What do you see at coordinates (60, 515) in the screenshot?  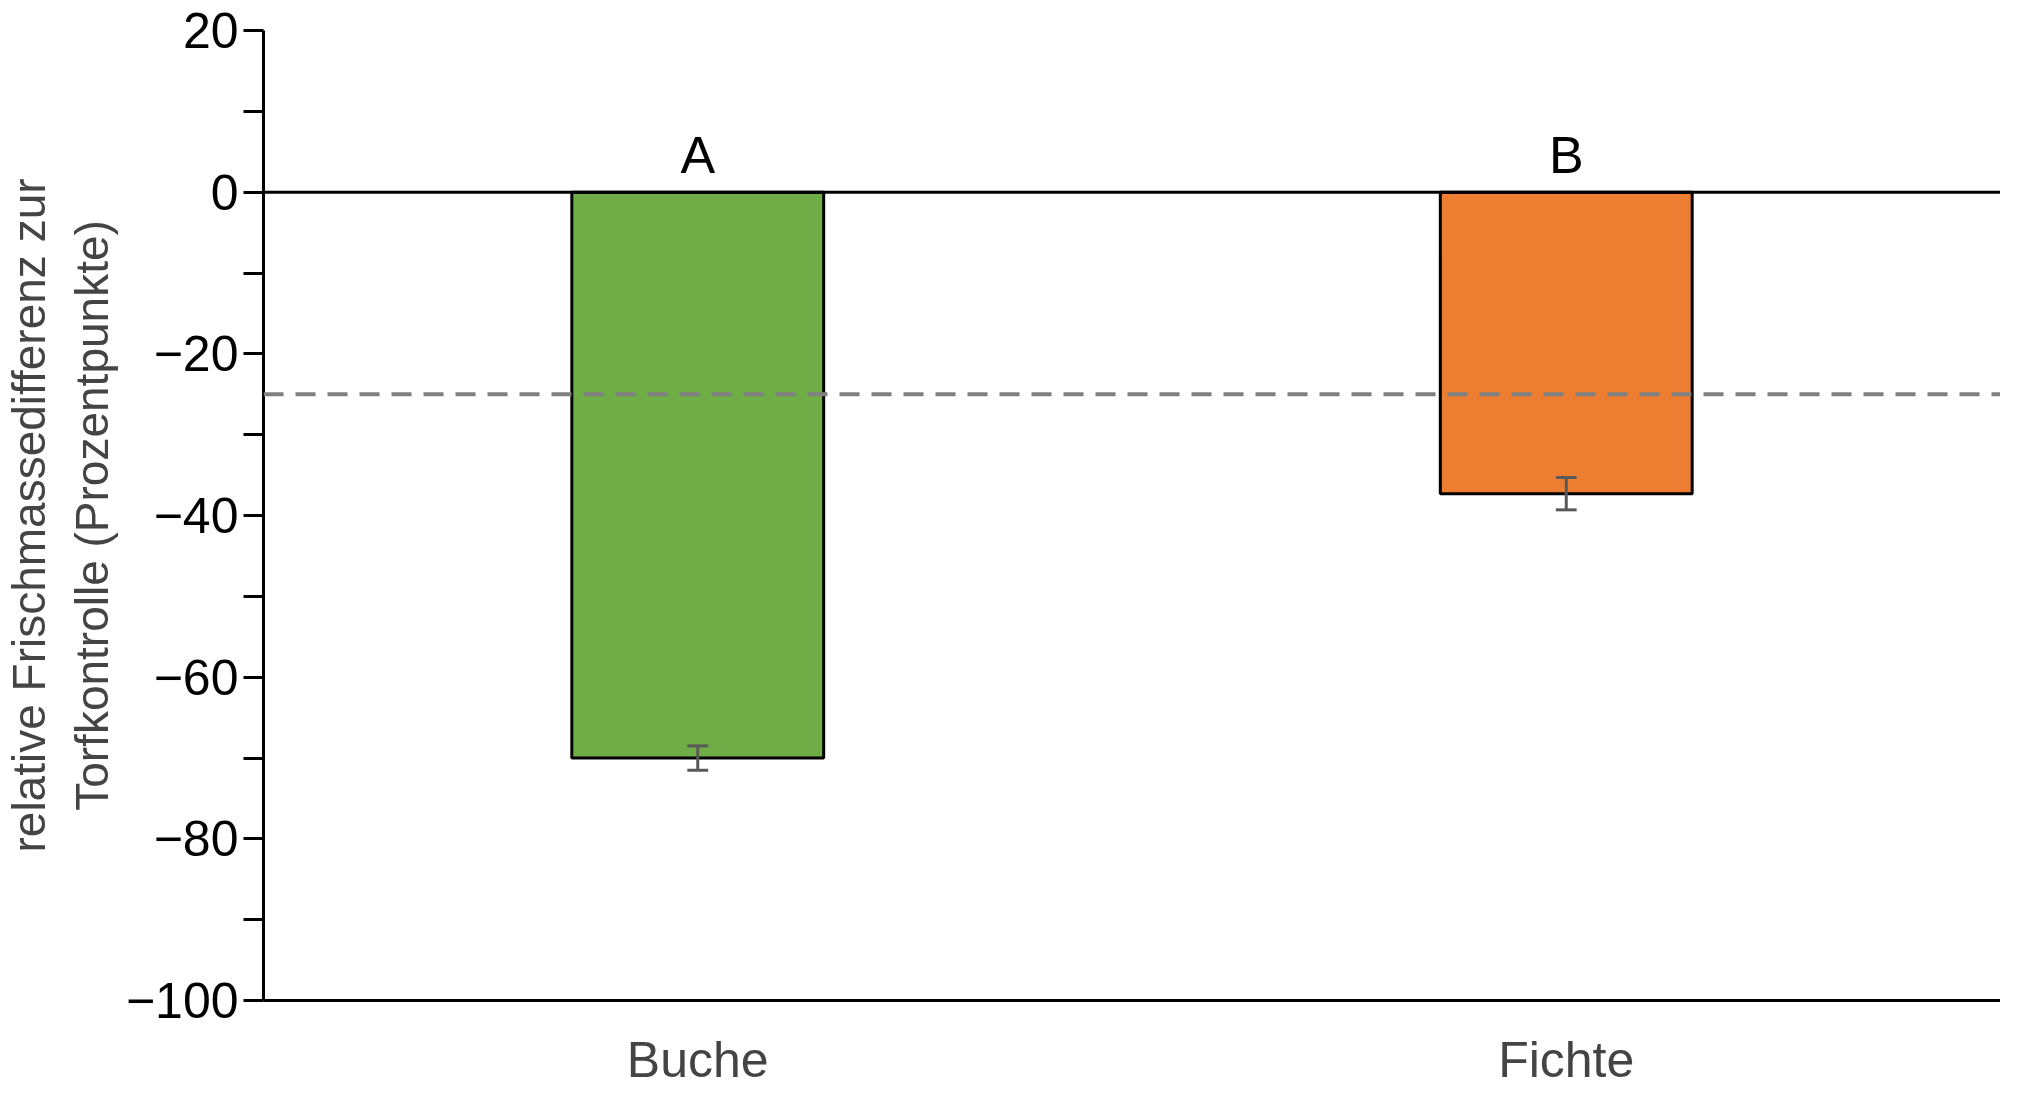 I see `y-axis-title: relative Frischmassedifferenz zur Torfkontrolle (Prozentpunkte)` at bounding box center [60, 515].